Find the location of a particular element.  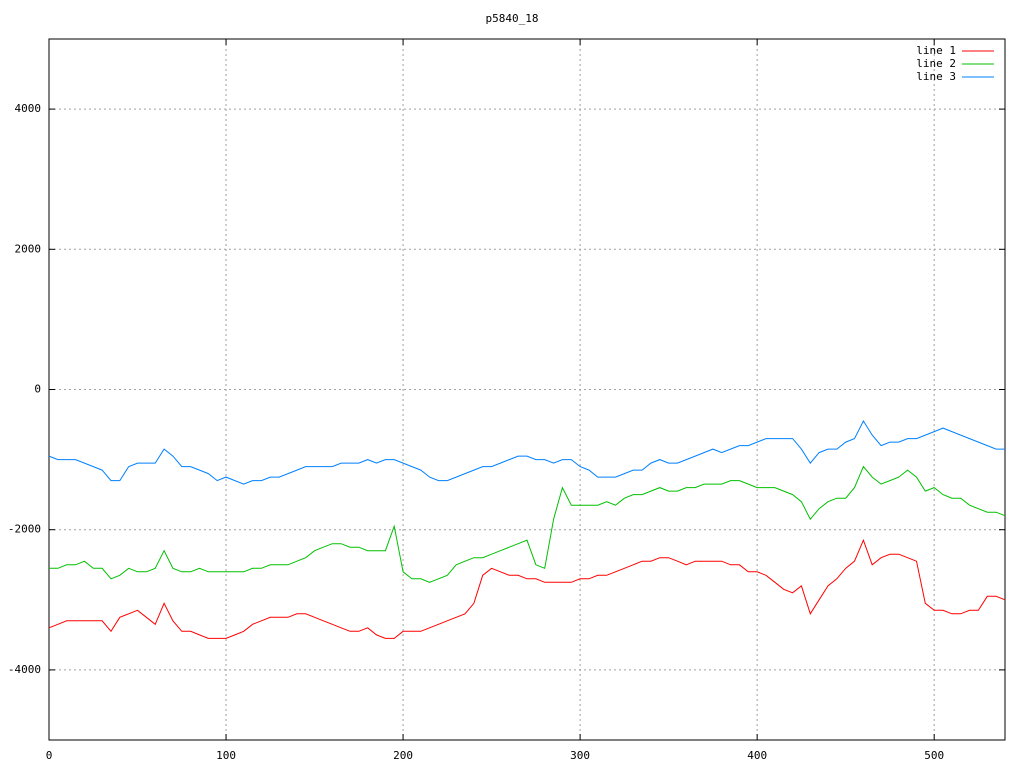

x-tick-label: 300 is located at coordinates (580, 755).